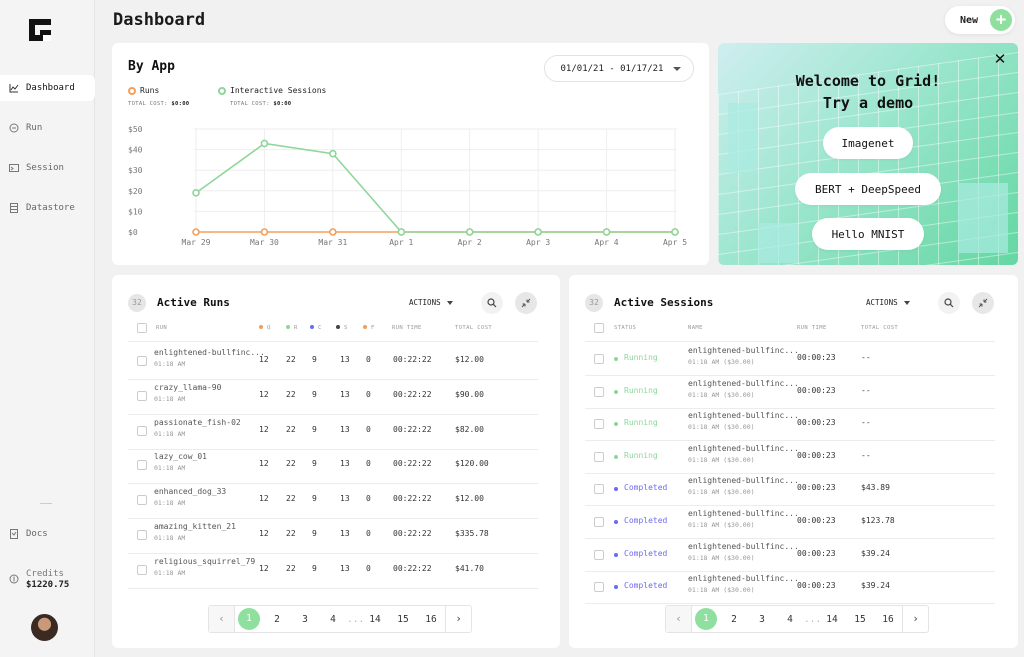 The image size is (1024, 657). What do you see at coordinates (980, 20) in the screenshot?
I see `new-button: New +` at bounding box center [980, 20].